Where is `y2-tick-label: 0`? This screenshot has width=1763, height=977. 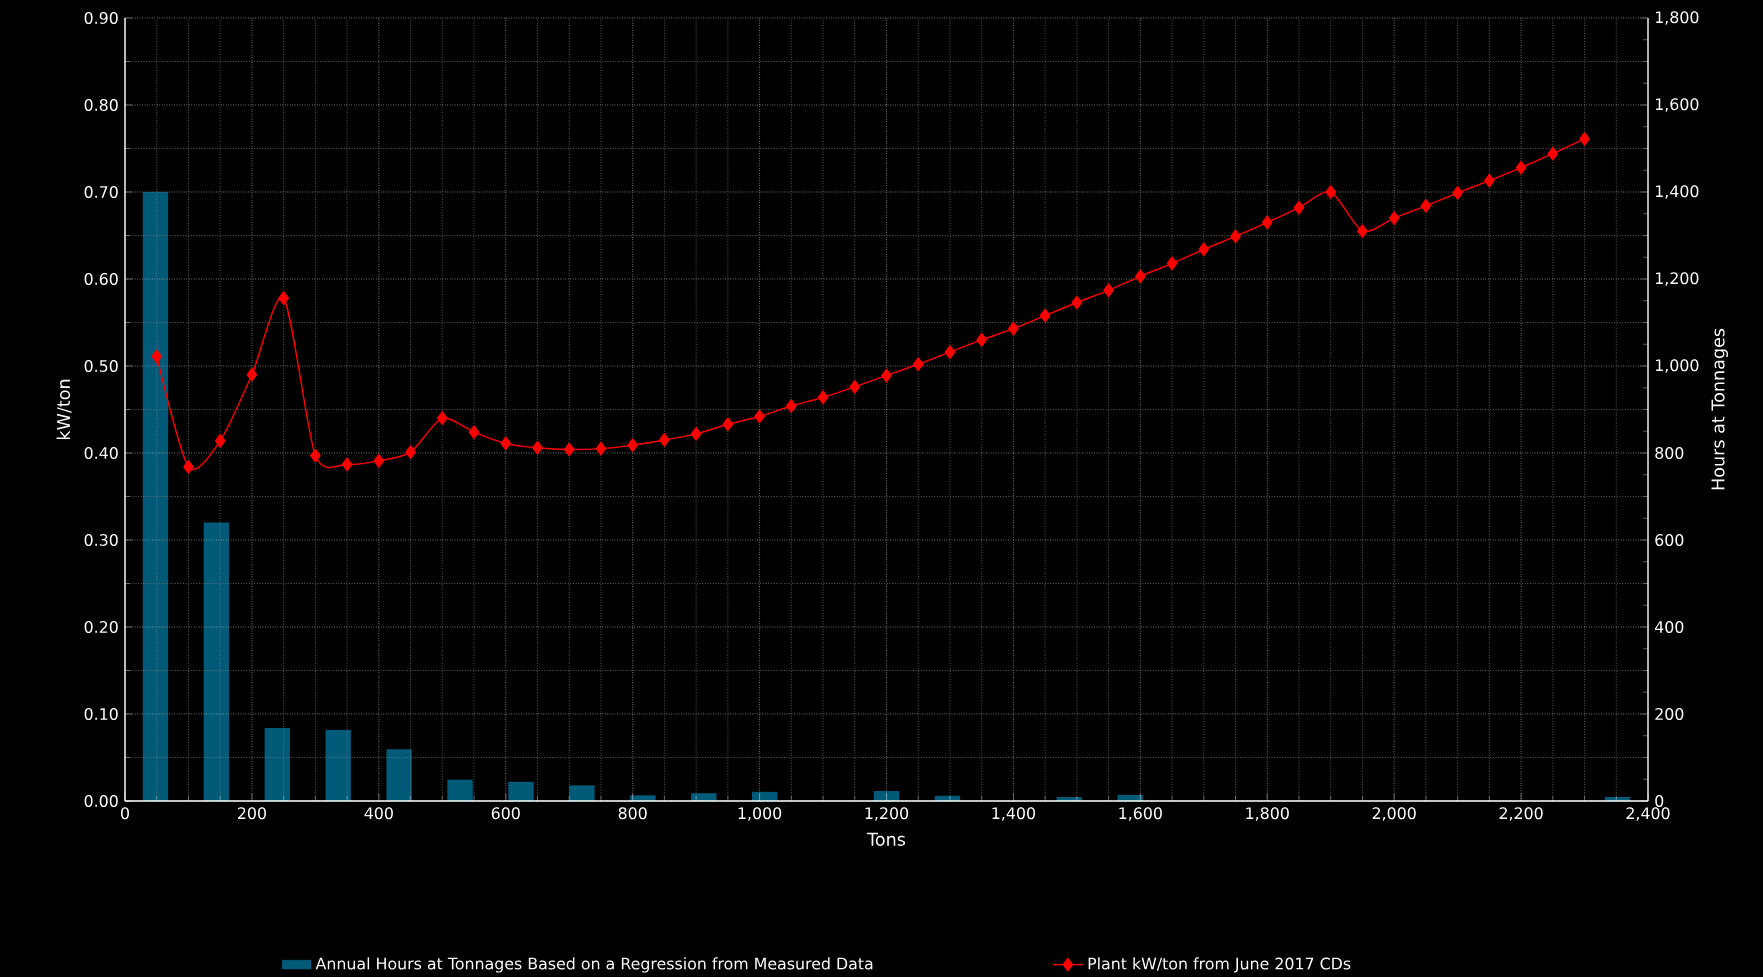 y2-tick-label: 0 is located at coordinates (1659, 801).